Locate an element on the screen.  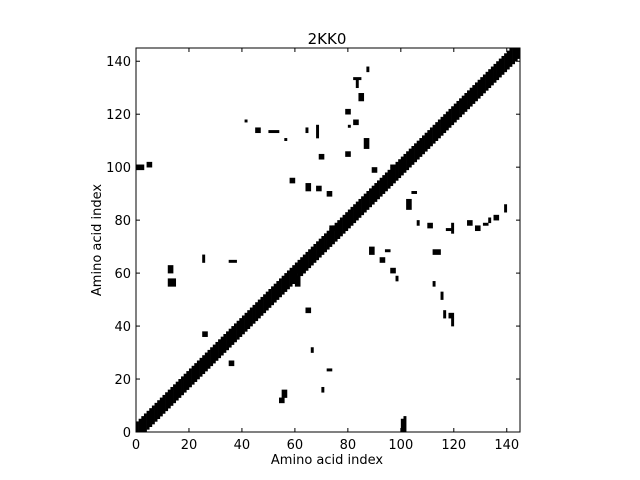
x-tick-label: 40 is located at coordinates (242, 445).